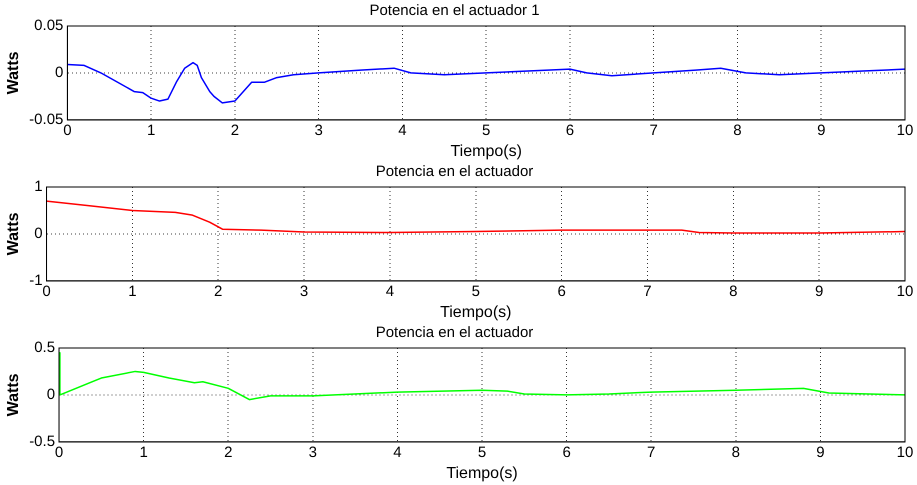 This screenshot has height=485, width=917. Describe the element at coordinates (38, 187) in the screenshot. I see `y-tick-label: 1` at that location.